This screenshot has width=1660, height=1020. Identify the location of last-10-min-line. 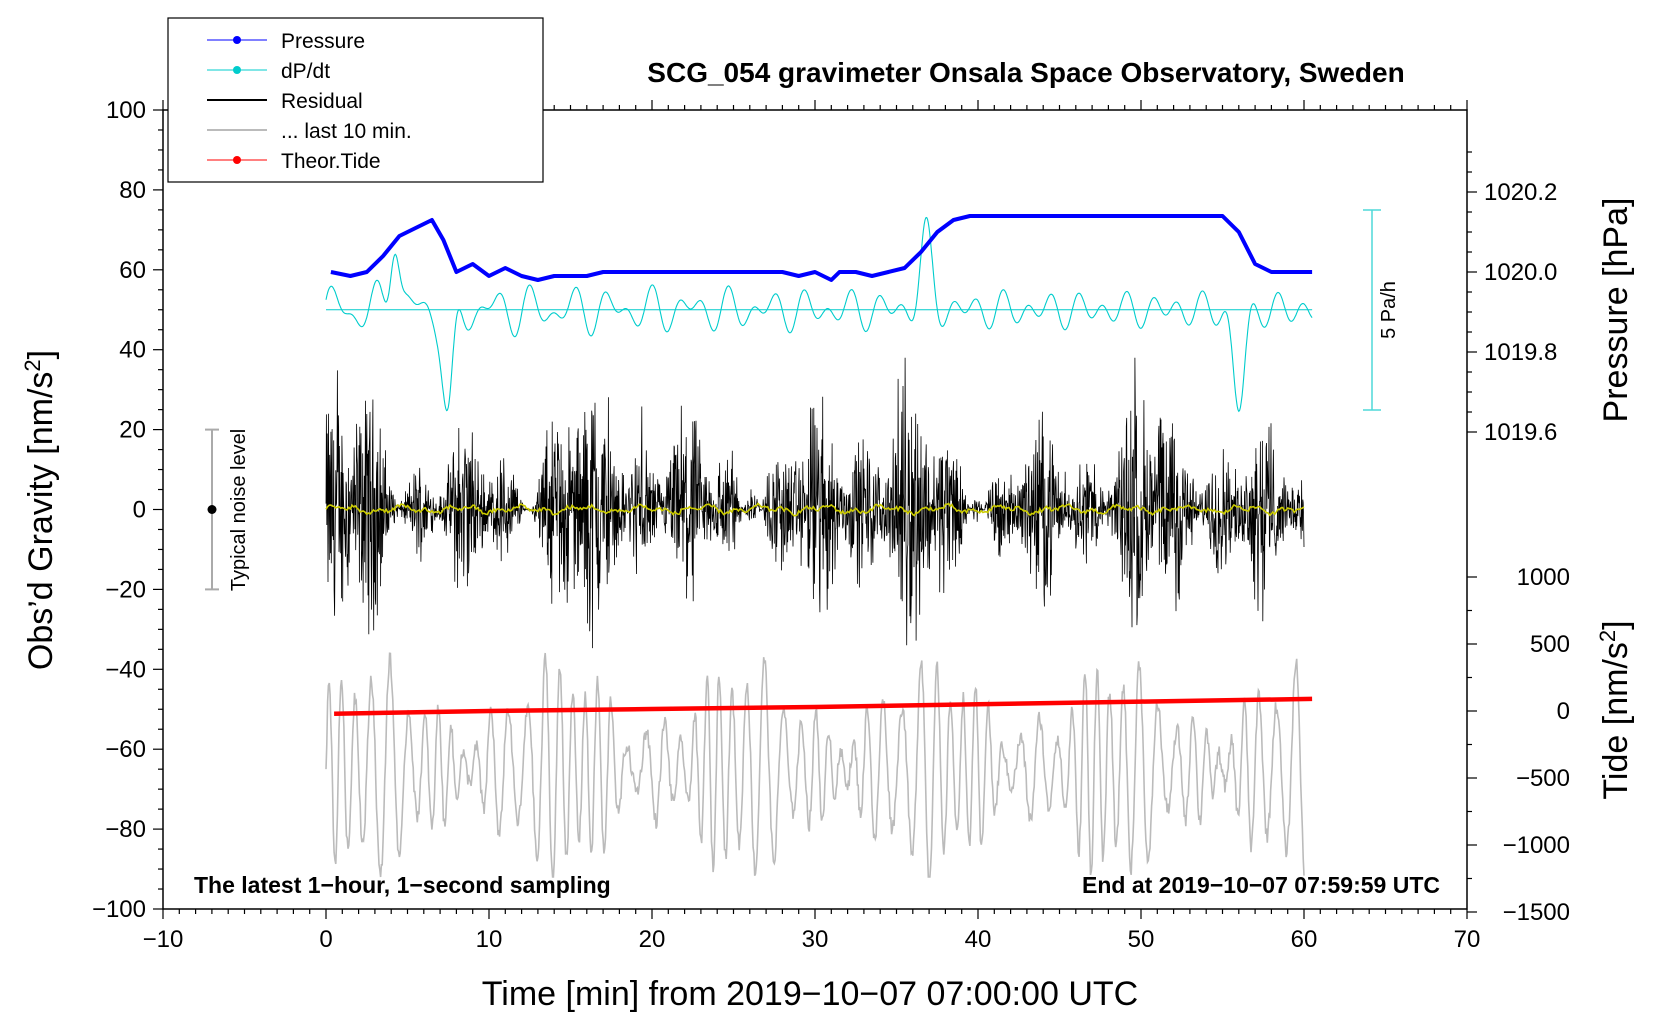
(815, 765).